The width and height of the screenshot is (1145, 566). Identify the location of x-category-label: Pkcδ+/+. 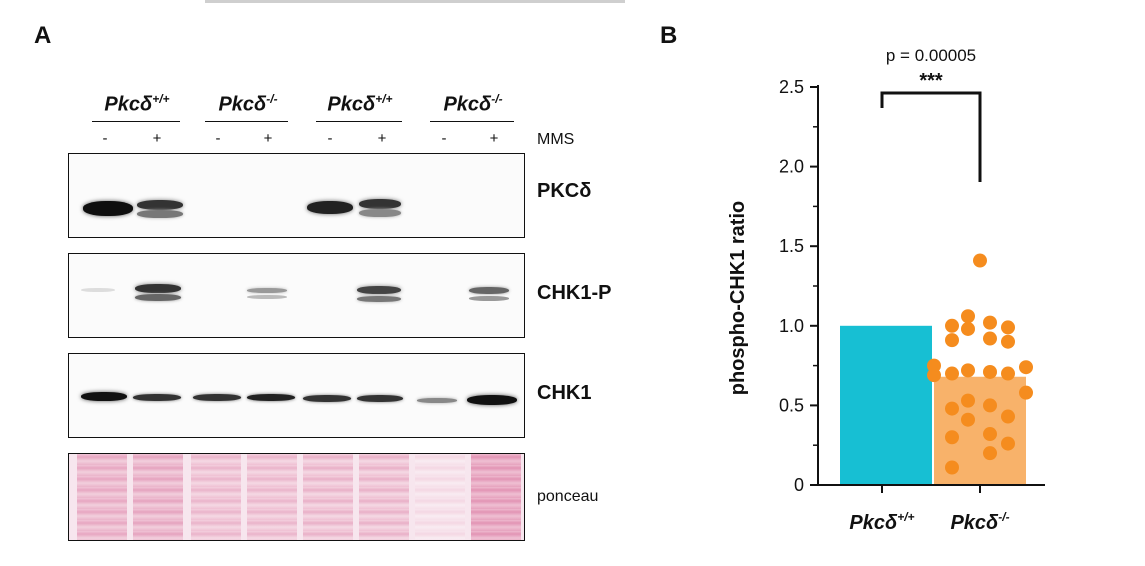
(881, 522).